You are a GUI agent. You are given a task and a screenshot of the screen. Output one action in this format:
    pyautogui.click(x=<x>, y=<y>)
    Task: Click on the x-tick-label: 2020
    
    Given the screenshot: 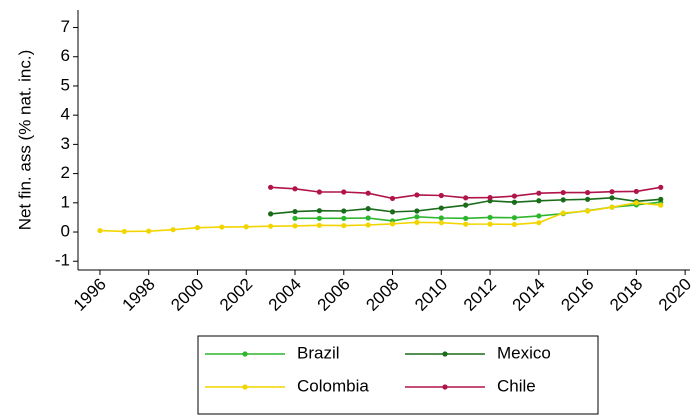 What is the action you would take?
    pyautogui.click(x=674, y=295)
    